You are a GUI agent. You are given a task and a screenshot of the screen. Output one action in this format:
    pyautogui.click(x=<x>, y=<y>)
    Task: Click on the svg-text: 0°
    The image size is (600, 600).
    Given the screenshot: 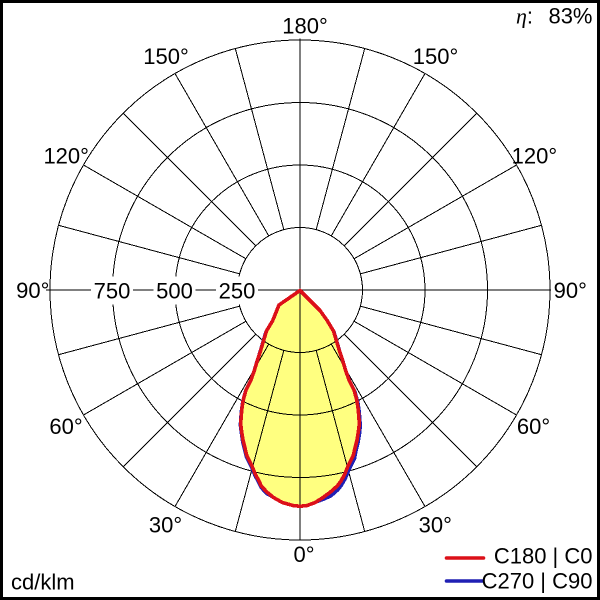 What is the action you would take?
    pyautogui.click(x=303, y=554)
    